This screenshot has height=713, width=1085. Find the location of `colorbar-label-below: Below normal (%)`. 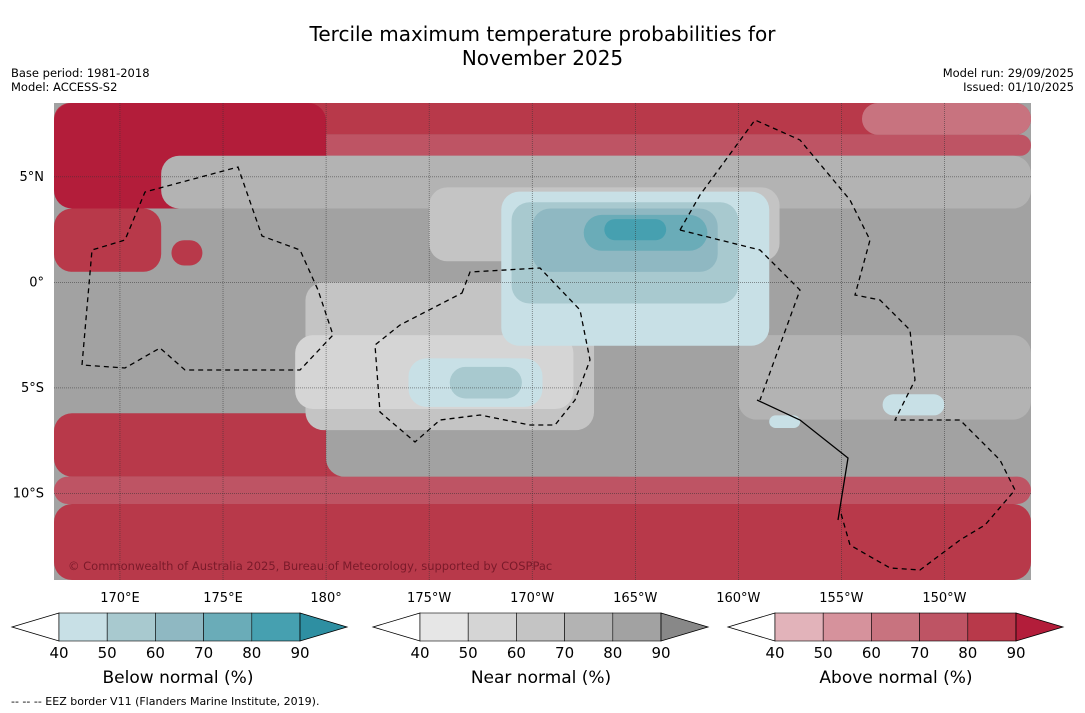

colorbar-label-below: Below normal (%) is located at coordinates (178, 678).